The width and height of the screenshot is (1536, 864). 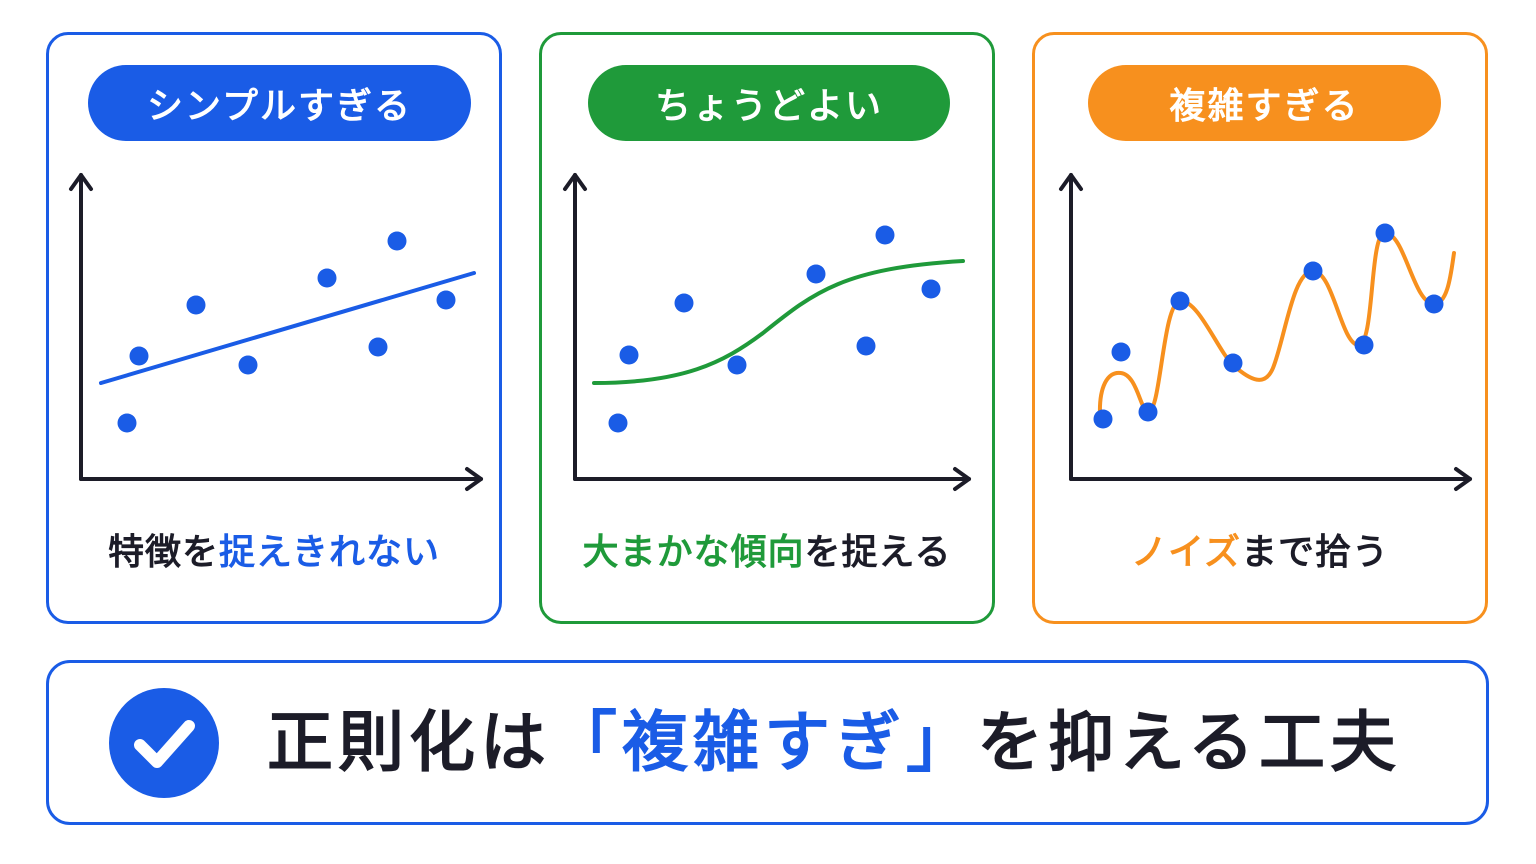 I want to click on title-pill: 複雑すぎる, so click(x=1264, y=103).